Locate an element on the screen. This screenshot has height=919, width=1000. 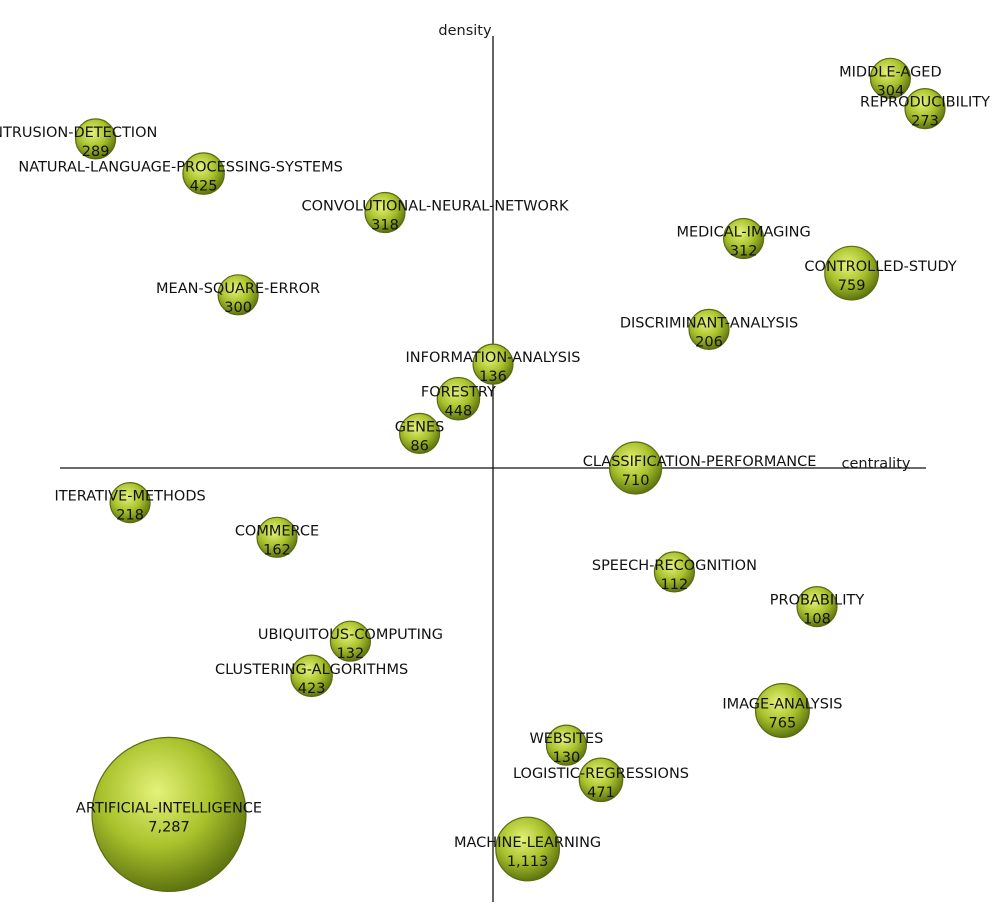
theme-name-label: INFORMATION-ANALYSIS is located at coordinates (493, 358).